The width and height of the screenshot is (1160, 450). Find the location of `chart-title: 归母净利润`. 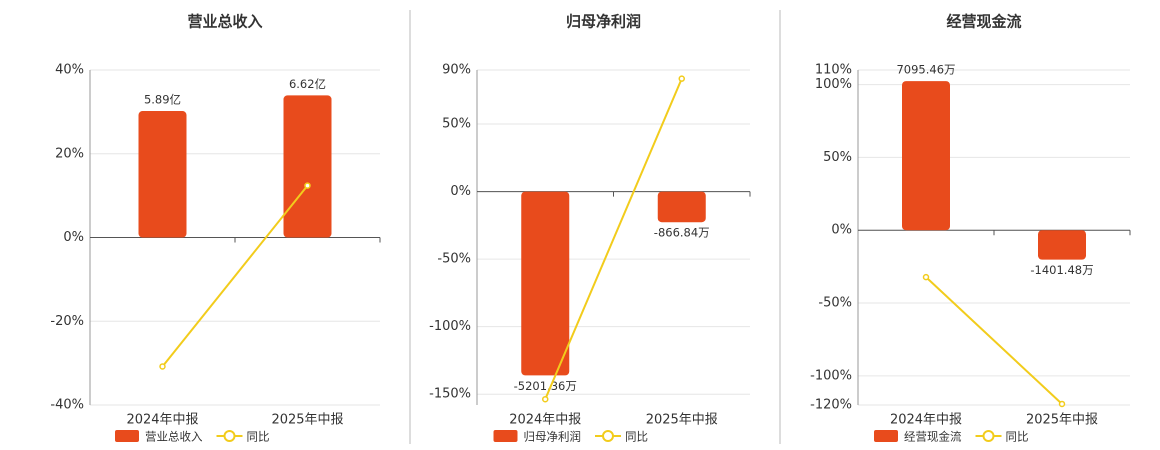

chart-title: 归母净利润 is located at coordinates (603, 22).